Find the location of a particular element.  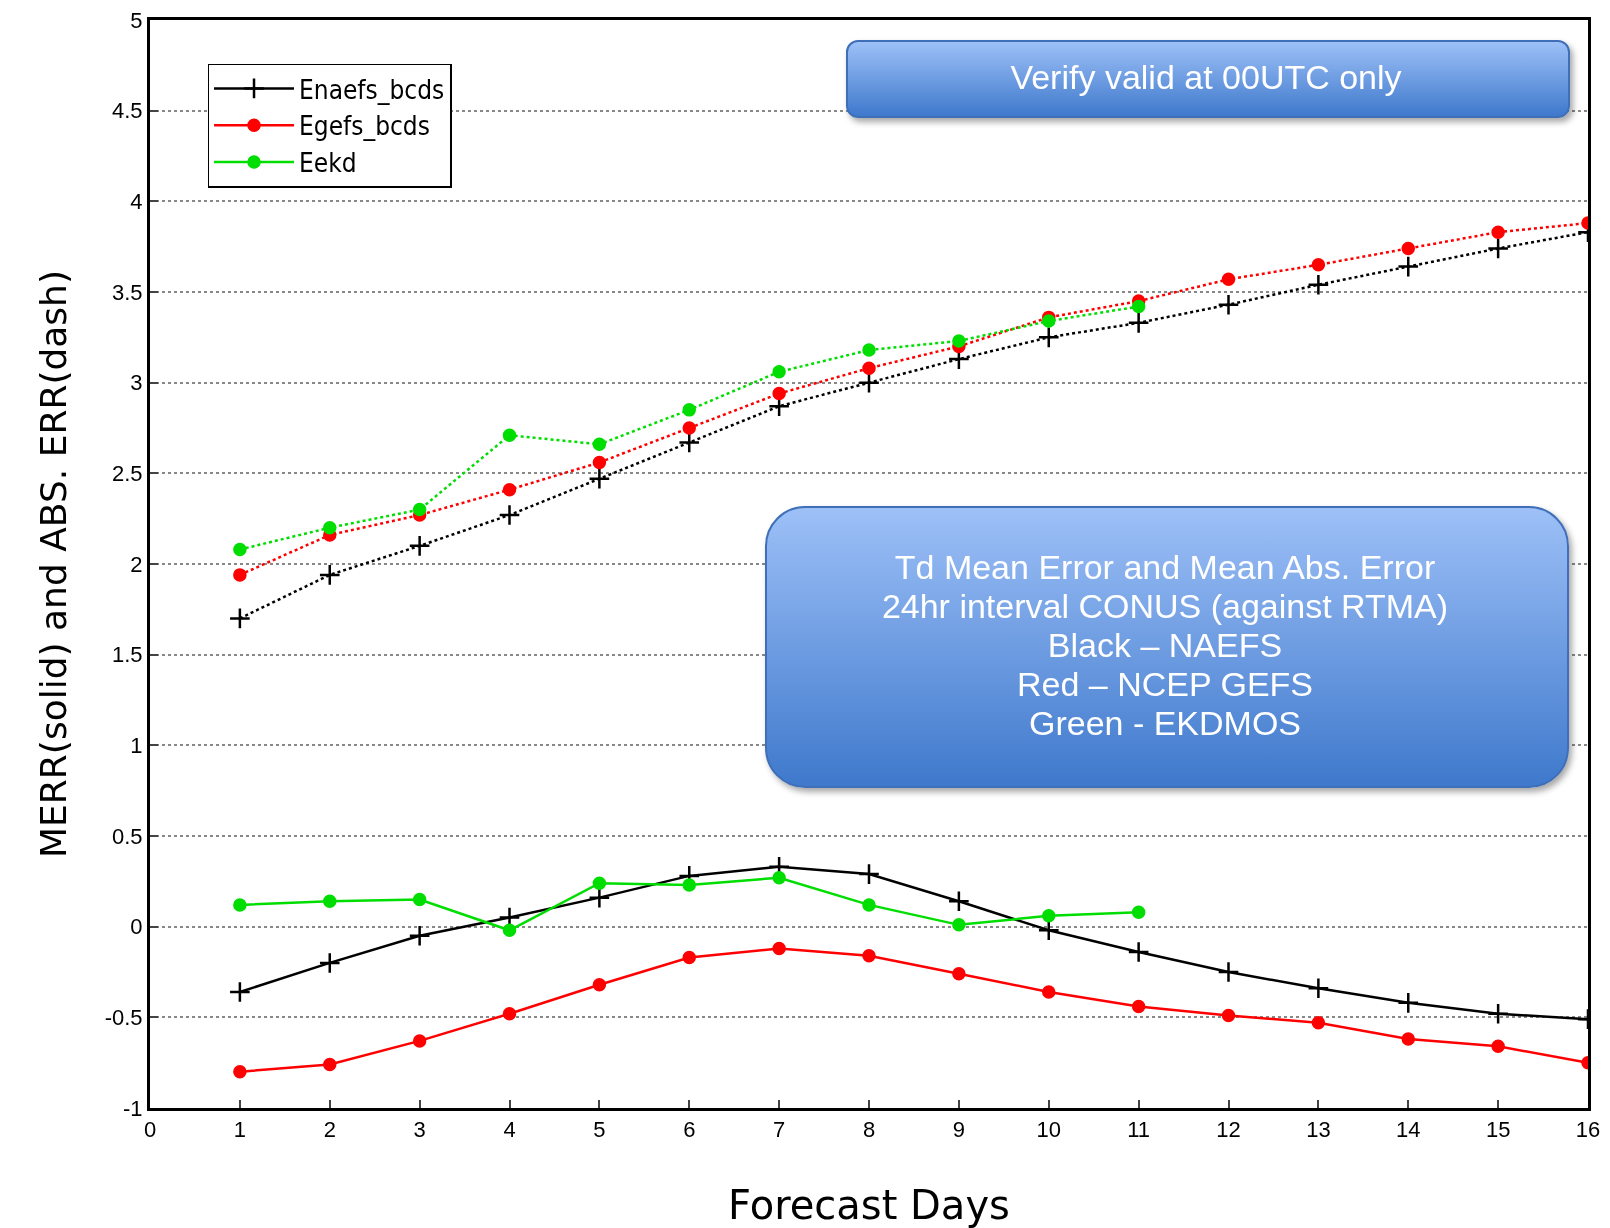

y-tick-label: -1 is located at coordinates (133, 1108).